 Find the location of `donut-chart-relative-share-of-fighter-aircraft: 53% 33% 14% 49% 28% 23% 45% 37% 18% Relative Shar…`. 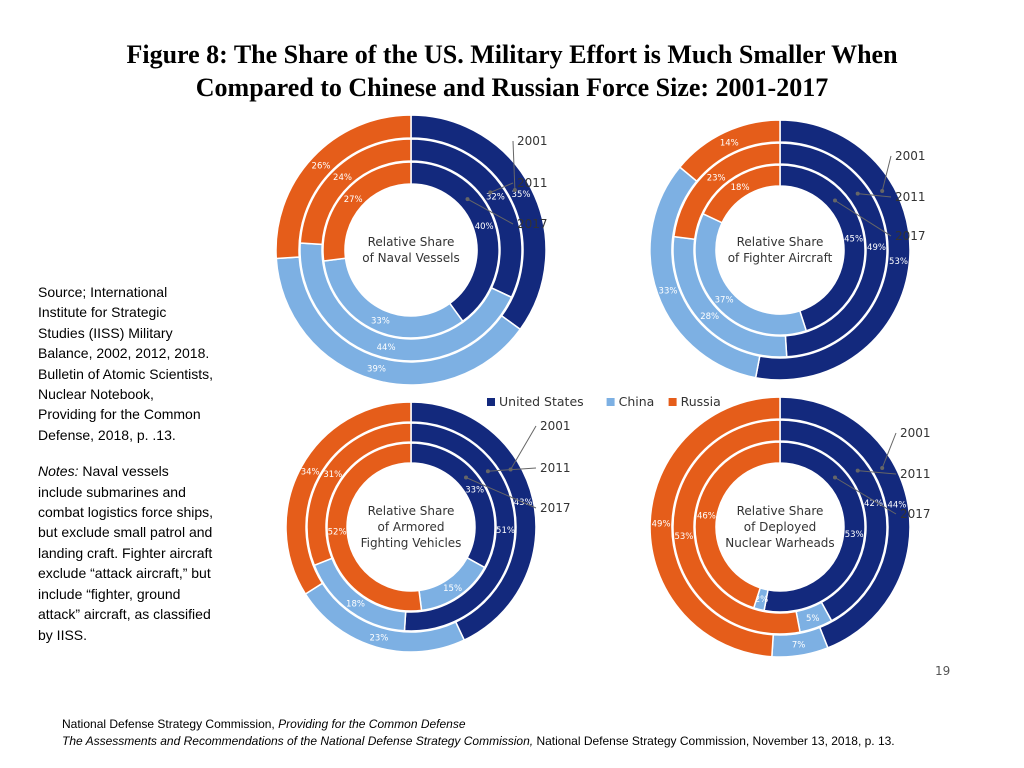

donut-chart-relative-share-of-fighter-aircraft: 53% 33% 14% 49% 28% 23% 45% 37% 18% Relative Shar… is located at coordinates (787, 250).